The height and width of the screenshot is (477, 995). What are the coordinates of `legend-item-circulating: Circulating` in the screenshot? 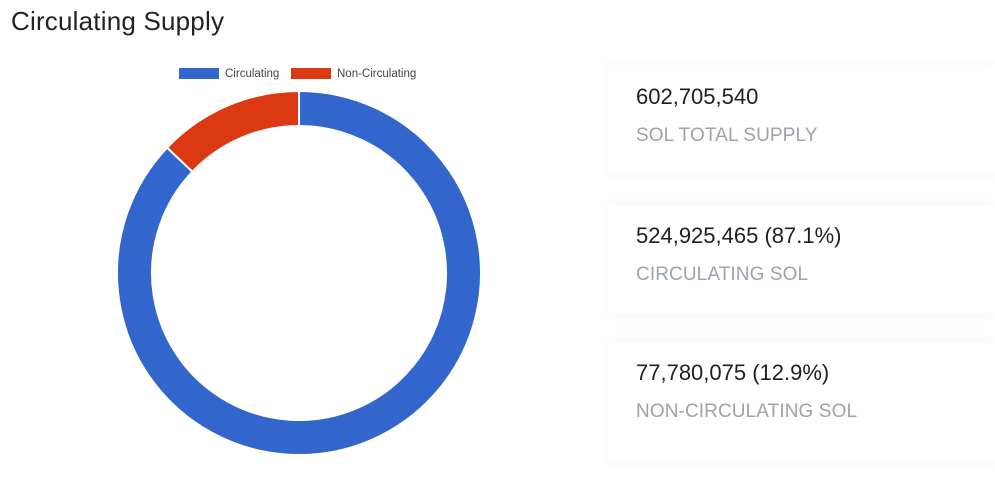 It's located at (229, 74).